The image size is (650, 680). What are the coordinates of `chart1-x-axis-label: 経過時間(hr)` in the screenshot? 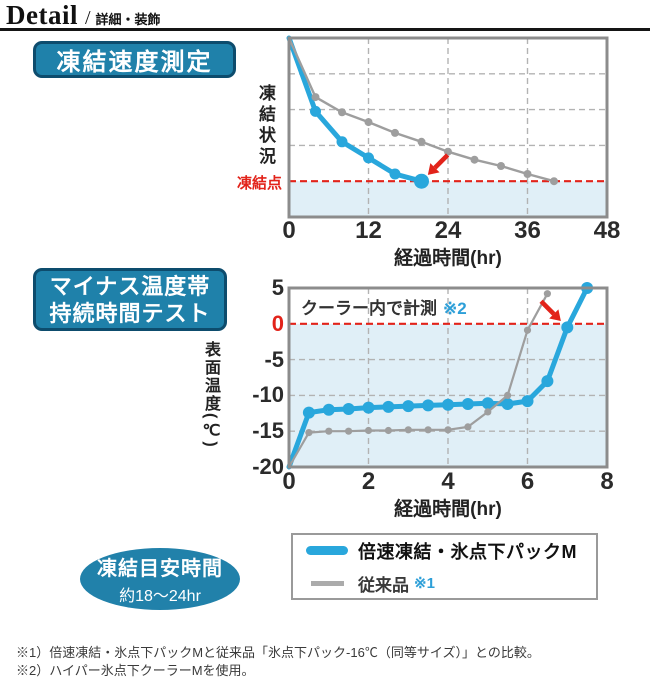 It's located at (448, 258).